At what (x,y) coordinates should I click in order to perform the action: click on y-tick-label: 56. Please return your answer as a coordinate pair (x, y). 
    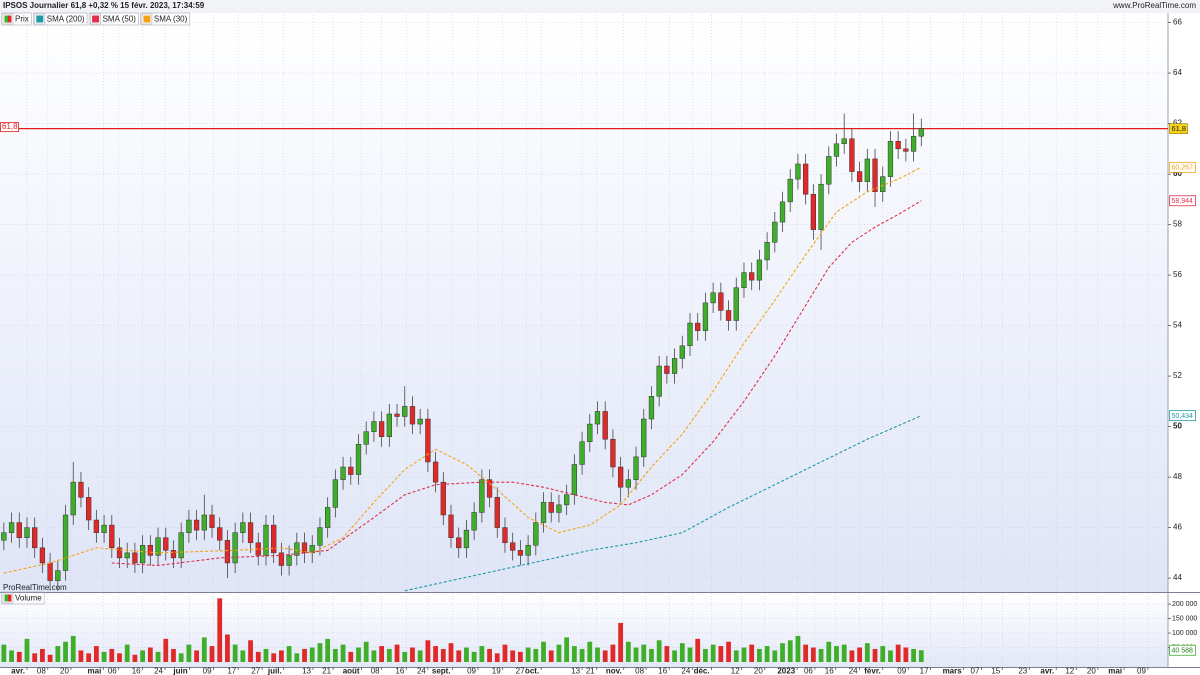
    Looking at the image, I should click on (1177, 274).